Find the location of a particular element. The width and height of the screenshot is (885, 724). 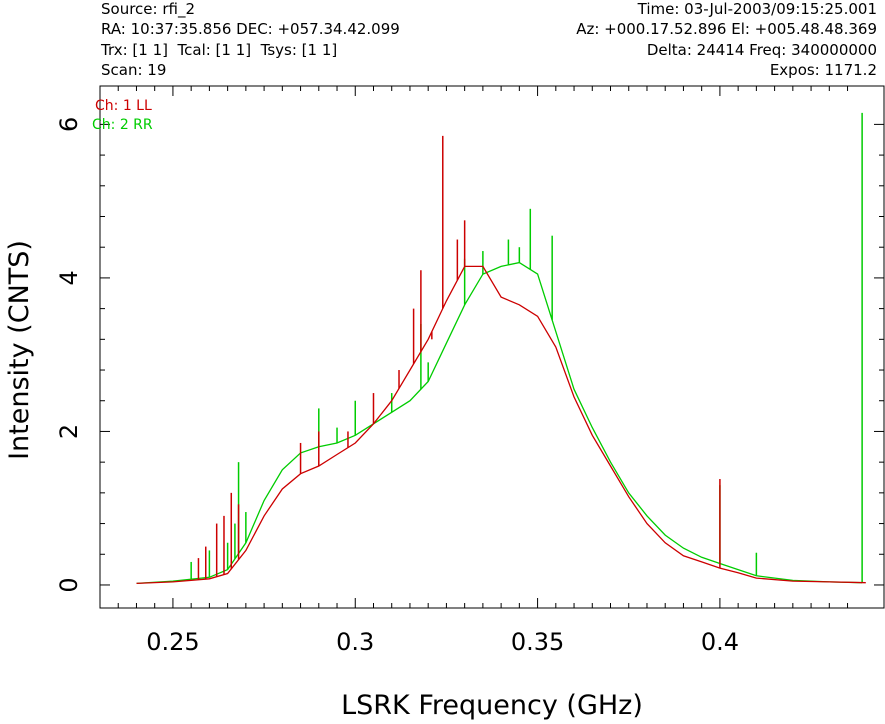

y-tick-label: 6 is located at coordinates (69, 124).